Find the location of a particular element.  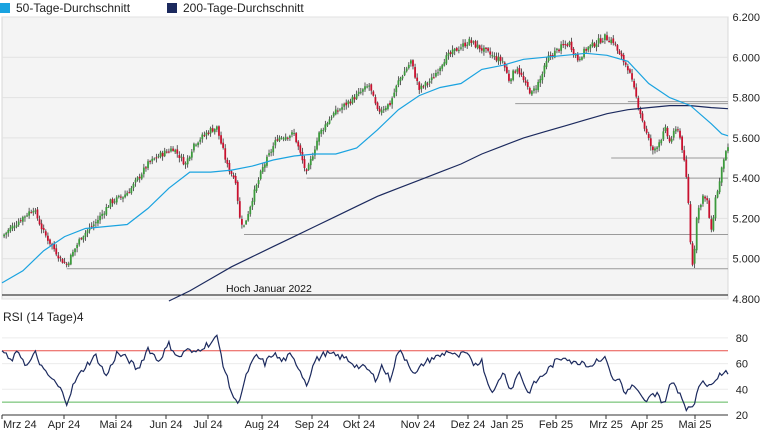

price-y-tick-label: 6.000 is located at coordinates (746, 58).